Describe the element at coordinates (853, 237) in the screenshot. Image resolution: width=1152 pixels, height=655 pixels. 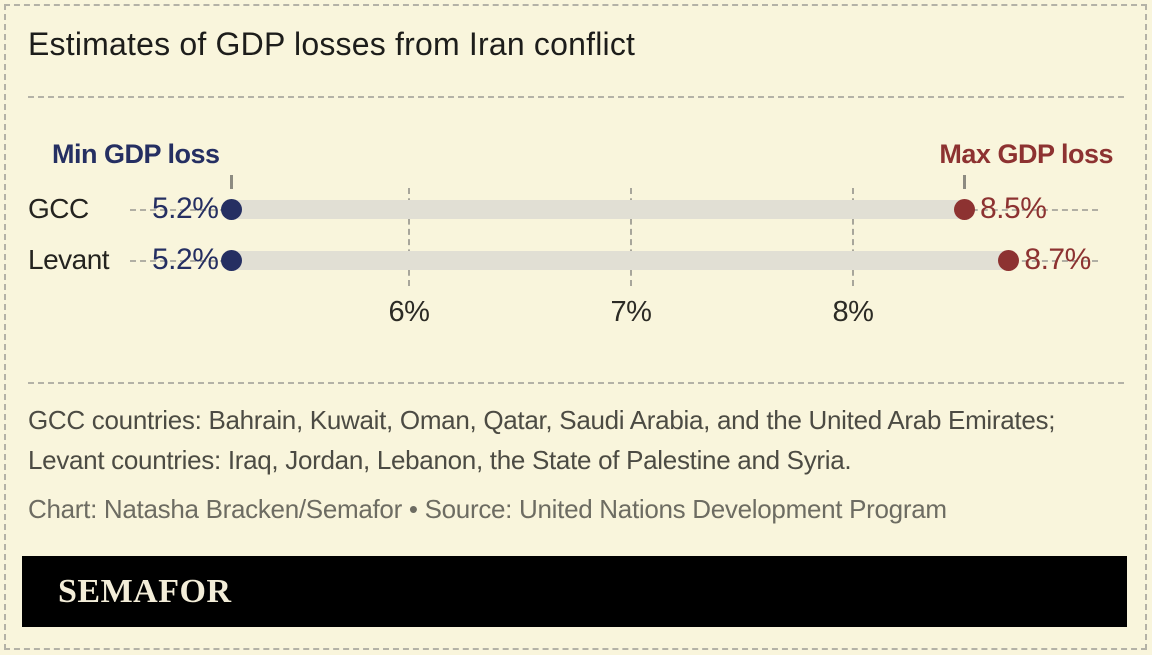
I see `x-gridline-8%` at that location.